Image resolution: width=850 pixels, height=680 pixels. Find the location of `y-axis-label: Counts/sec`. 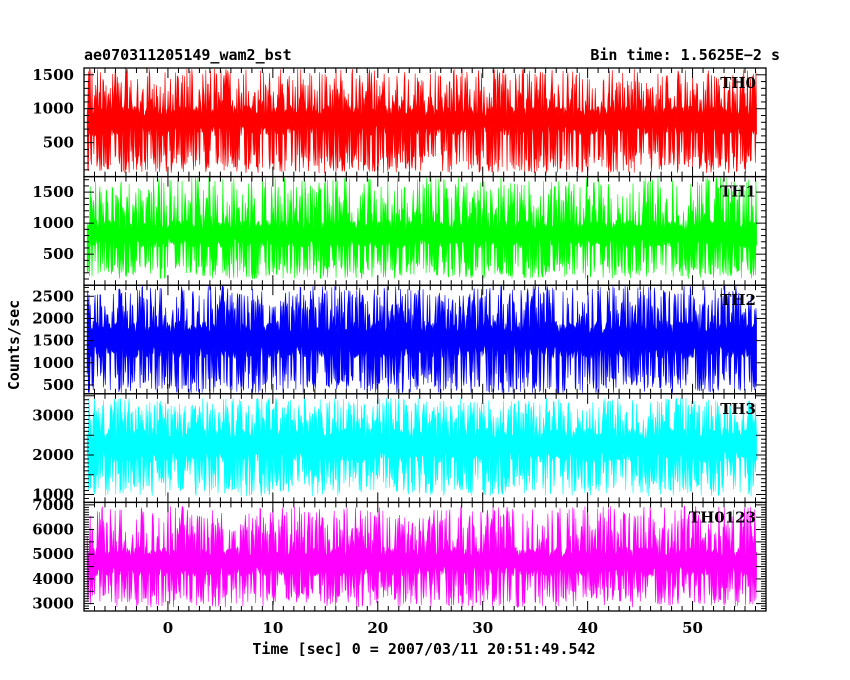

y-axis-label: Counts/sec is located at coordinates (14, 345).